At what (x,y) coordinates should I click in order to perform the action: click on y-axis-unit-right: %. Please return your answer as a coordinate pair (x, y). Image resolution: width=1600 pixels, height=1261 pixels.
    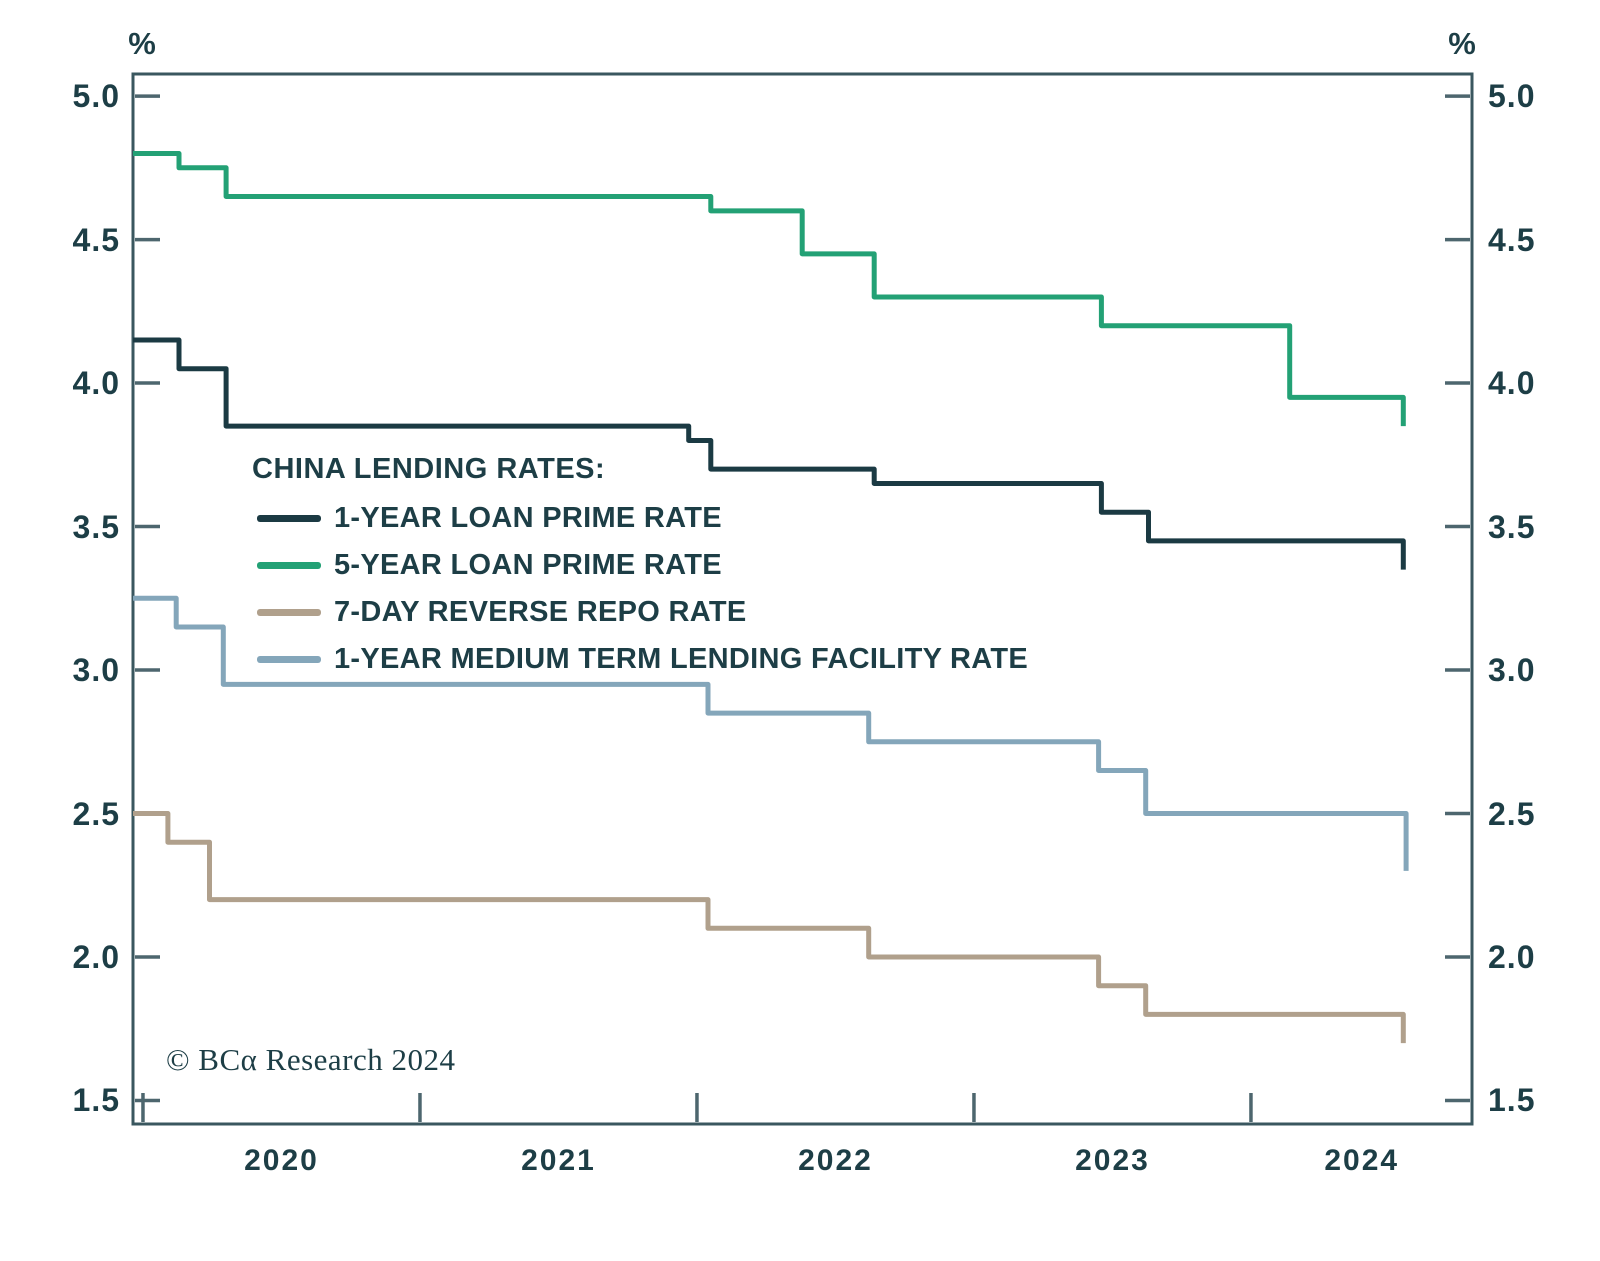
    Looking at the image, I should click on (1462, 43).